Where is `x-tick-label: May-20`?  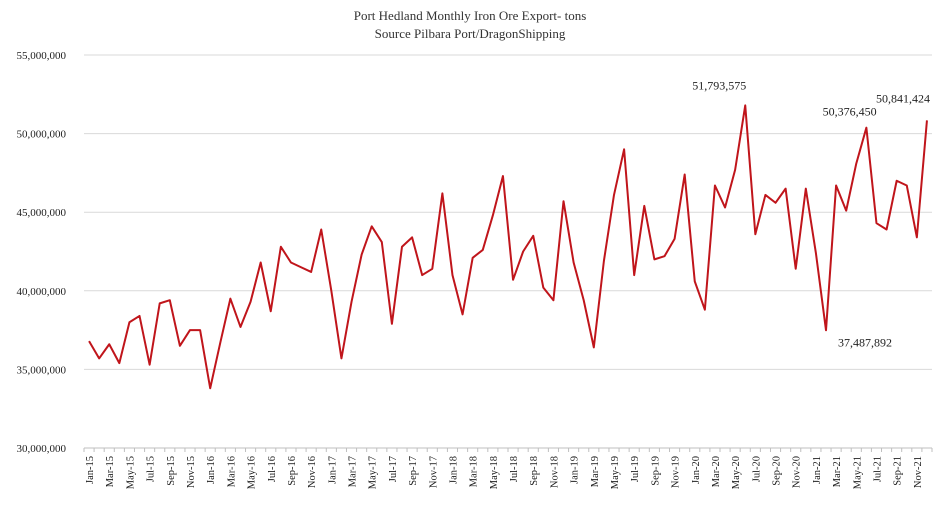 x-tick-label: May-20 is located at coordinates (736, 472).